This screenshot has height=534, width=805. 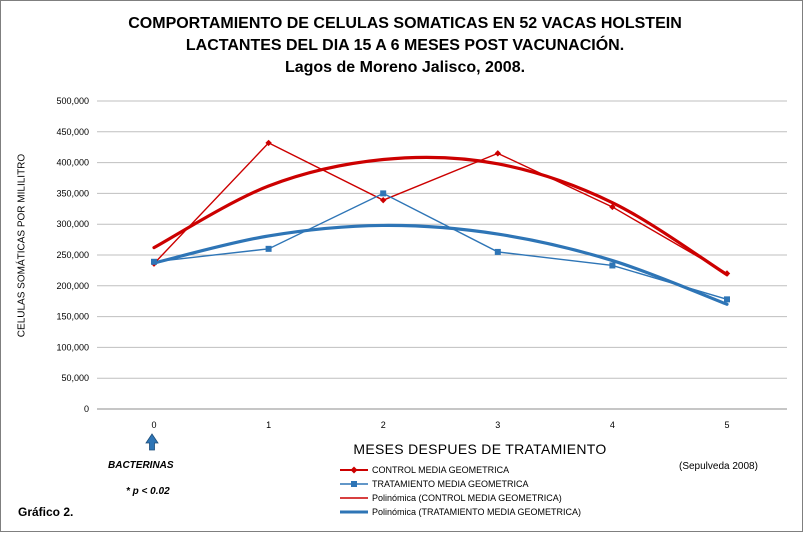 What do you see at coordinates (405, 67) in the screenshot?
I see `title-line-3: Lagos de Moreno Jalisco, 2008.` at bounding box center [405, 67].